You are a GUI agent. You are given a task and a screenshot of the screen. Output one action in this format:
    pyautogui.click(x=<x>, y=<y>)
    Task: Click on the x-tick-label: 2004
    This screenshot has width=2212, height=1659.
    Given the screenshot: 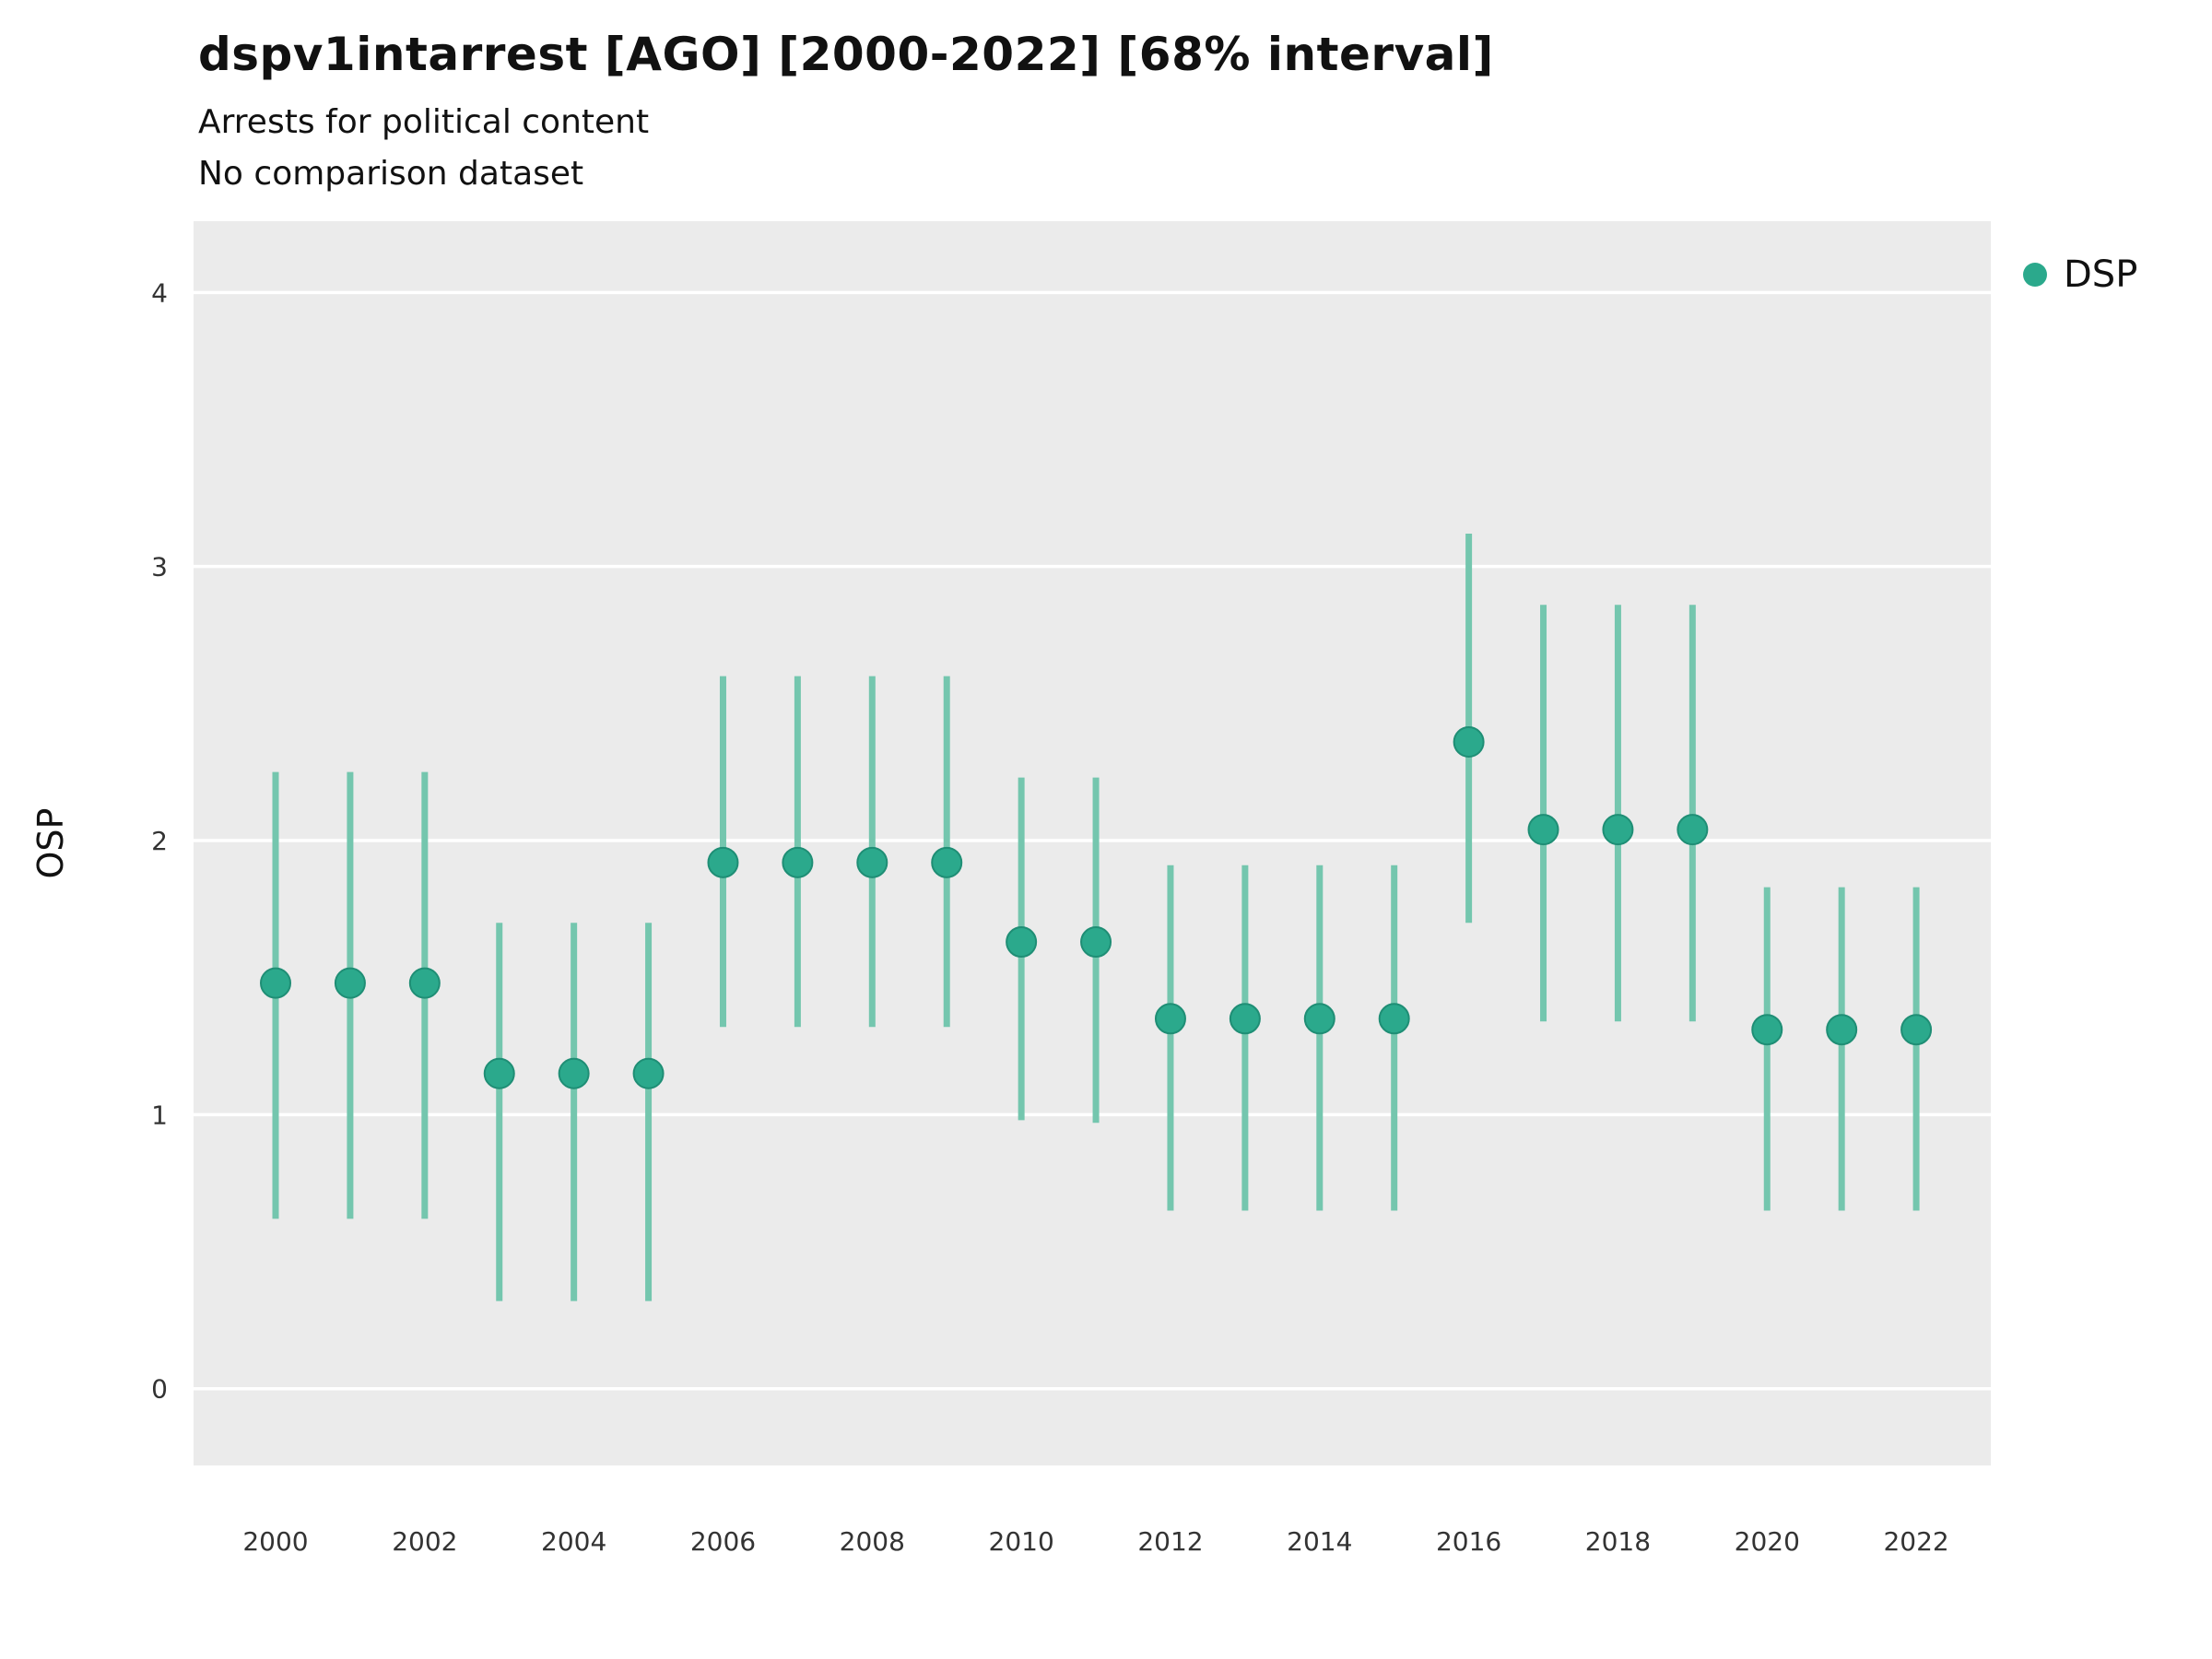 What is the action you would take?
    pyautogui.click(x=573, y=1541)
    